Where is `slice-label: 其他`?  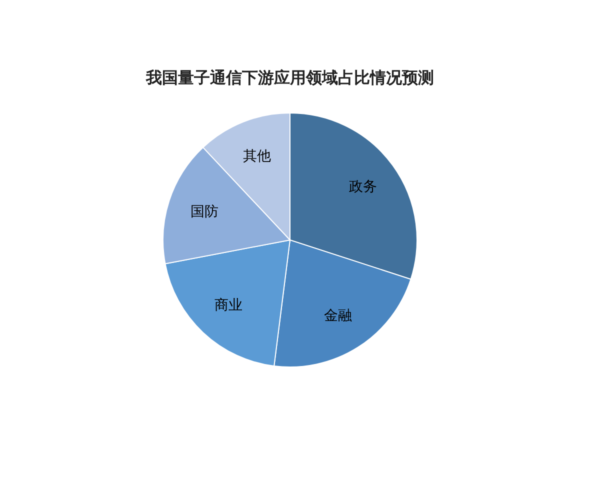 slice-label: 其他 is located at coordinates (256, 156).